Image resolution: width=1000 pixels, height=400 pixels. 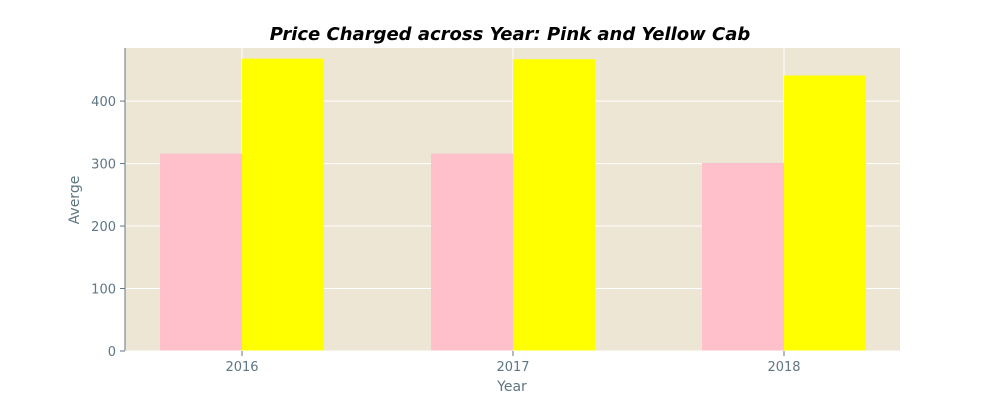 What do you see at coordinates (75, 200) in the screenshot?
I see `y-axis-label: Averge` at bounding box center [75, 200].